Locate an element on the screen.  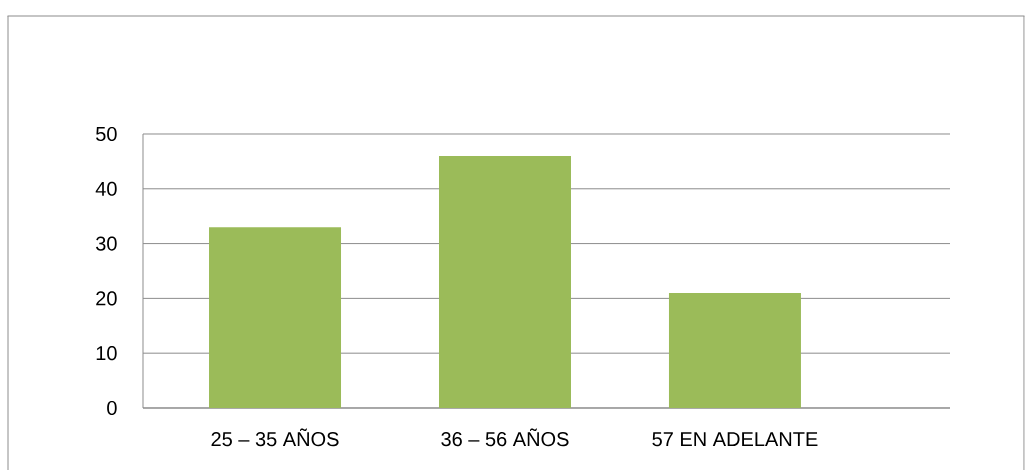
x-tick-label: 57 EN ADELANTE is located at coordinates (735, 439).